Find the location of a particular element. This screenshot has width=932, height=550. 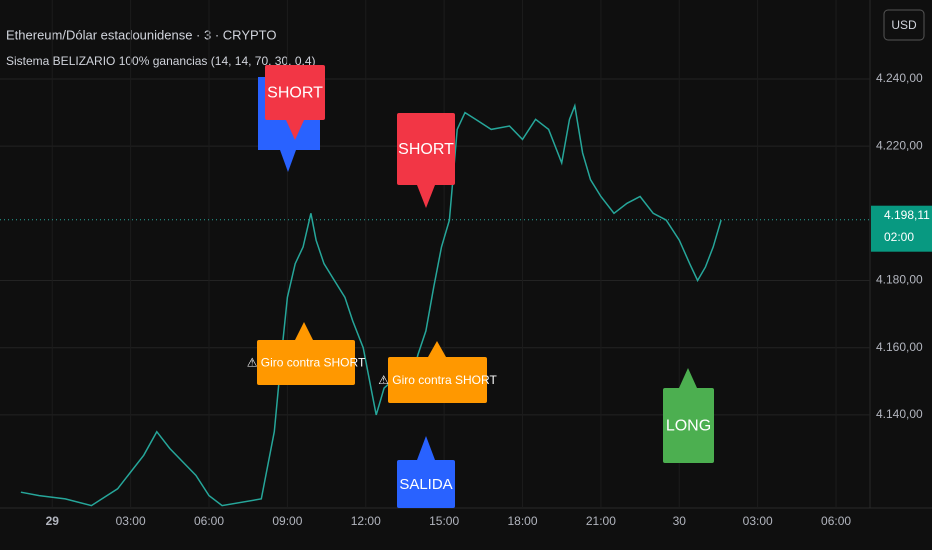

signal-label: LONG is located at coordinates (688, 426).